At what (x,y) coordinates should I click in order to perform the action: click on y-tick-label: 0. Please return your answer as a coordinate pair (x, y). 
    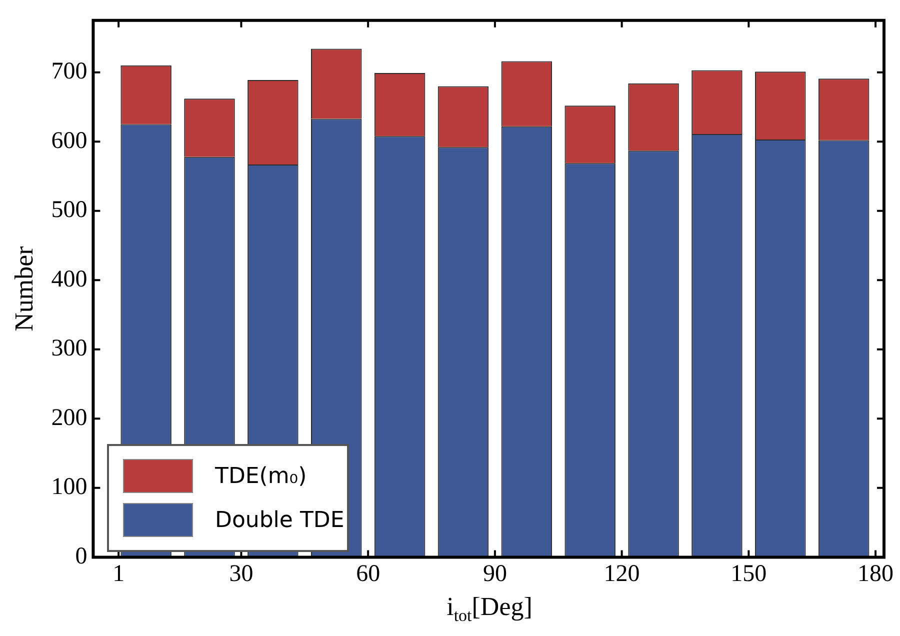
    Looking at the image, I should click on (81, 556).